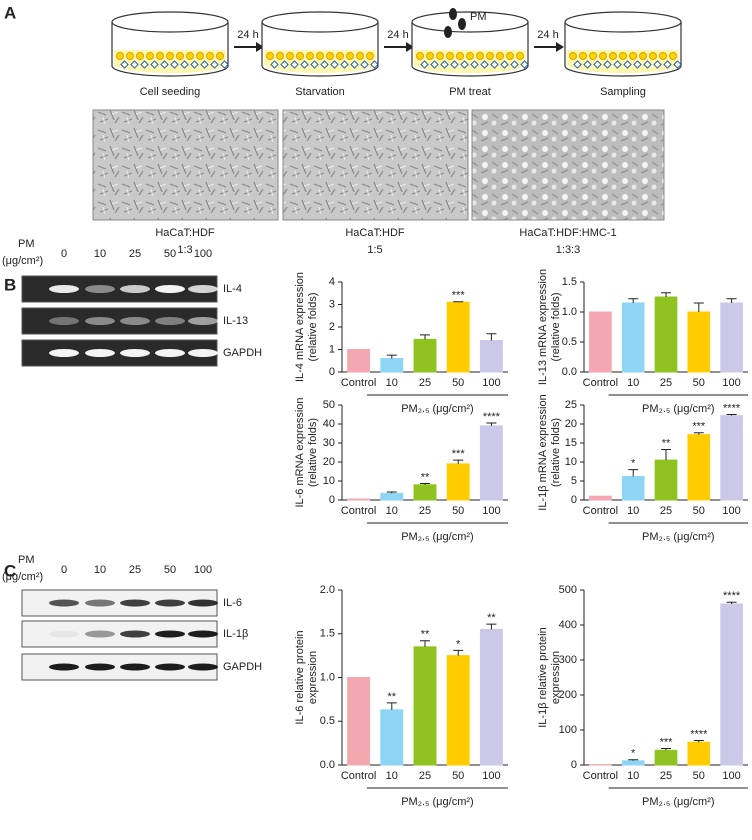  What do you see at coordinates (397, 35) in the screenshot?
I see `interval-label: 24 h` at bounding box center [397, 35].